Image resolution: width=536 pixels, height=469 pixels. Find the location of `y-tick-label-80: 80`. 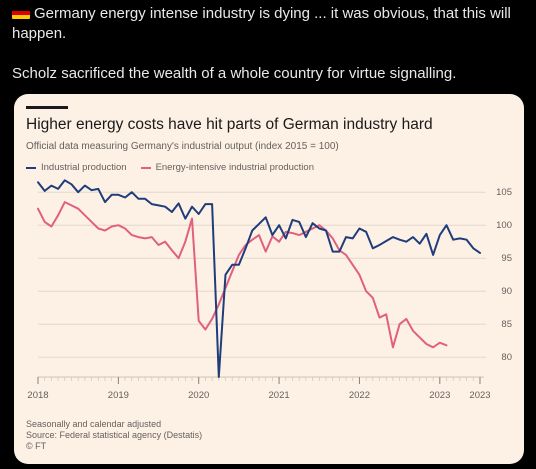

y-tick-label-80: 80 is located at coordinates (506, 357).